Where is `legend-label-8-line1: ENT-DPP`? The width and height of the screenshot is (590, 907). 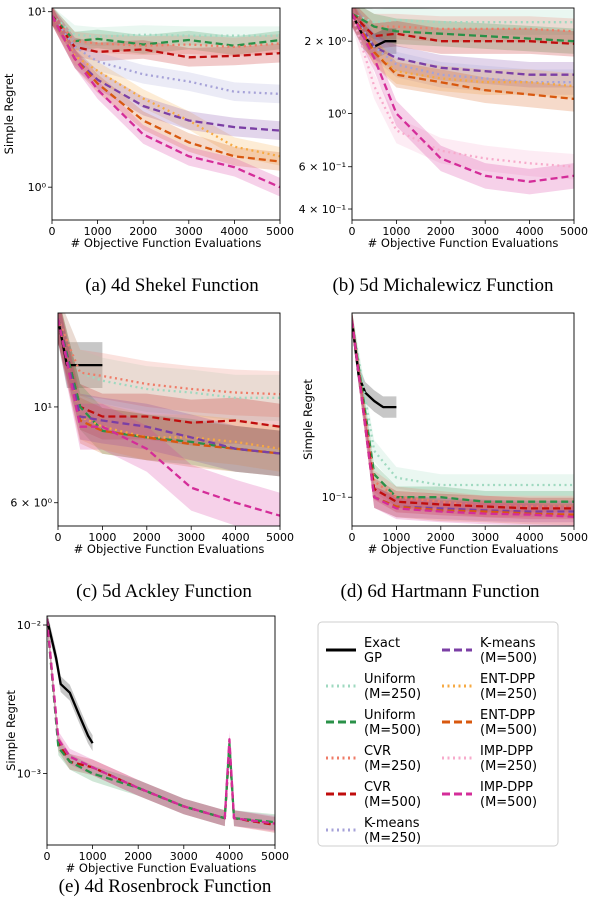 legend-label-8-line1: ENT-DPP is located at coordinates (507, 715).